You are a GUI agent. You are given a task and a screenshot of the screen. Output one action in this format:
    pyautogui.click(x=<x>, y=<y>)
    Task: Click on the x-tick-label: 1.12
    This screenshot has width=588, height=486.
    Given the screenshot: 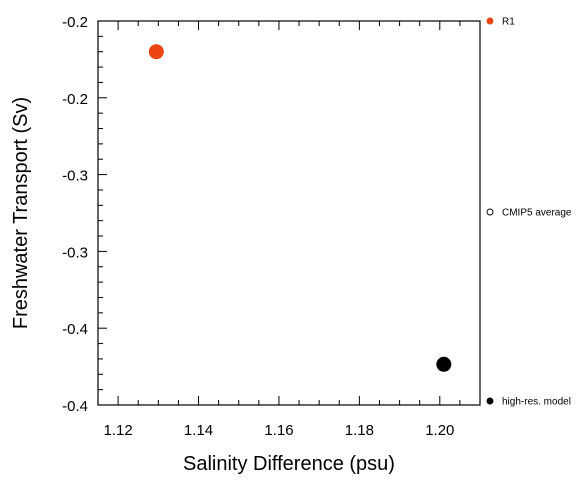 What is the action you would take?
    pyautogui.click(x=118, y=430)
    